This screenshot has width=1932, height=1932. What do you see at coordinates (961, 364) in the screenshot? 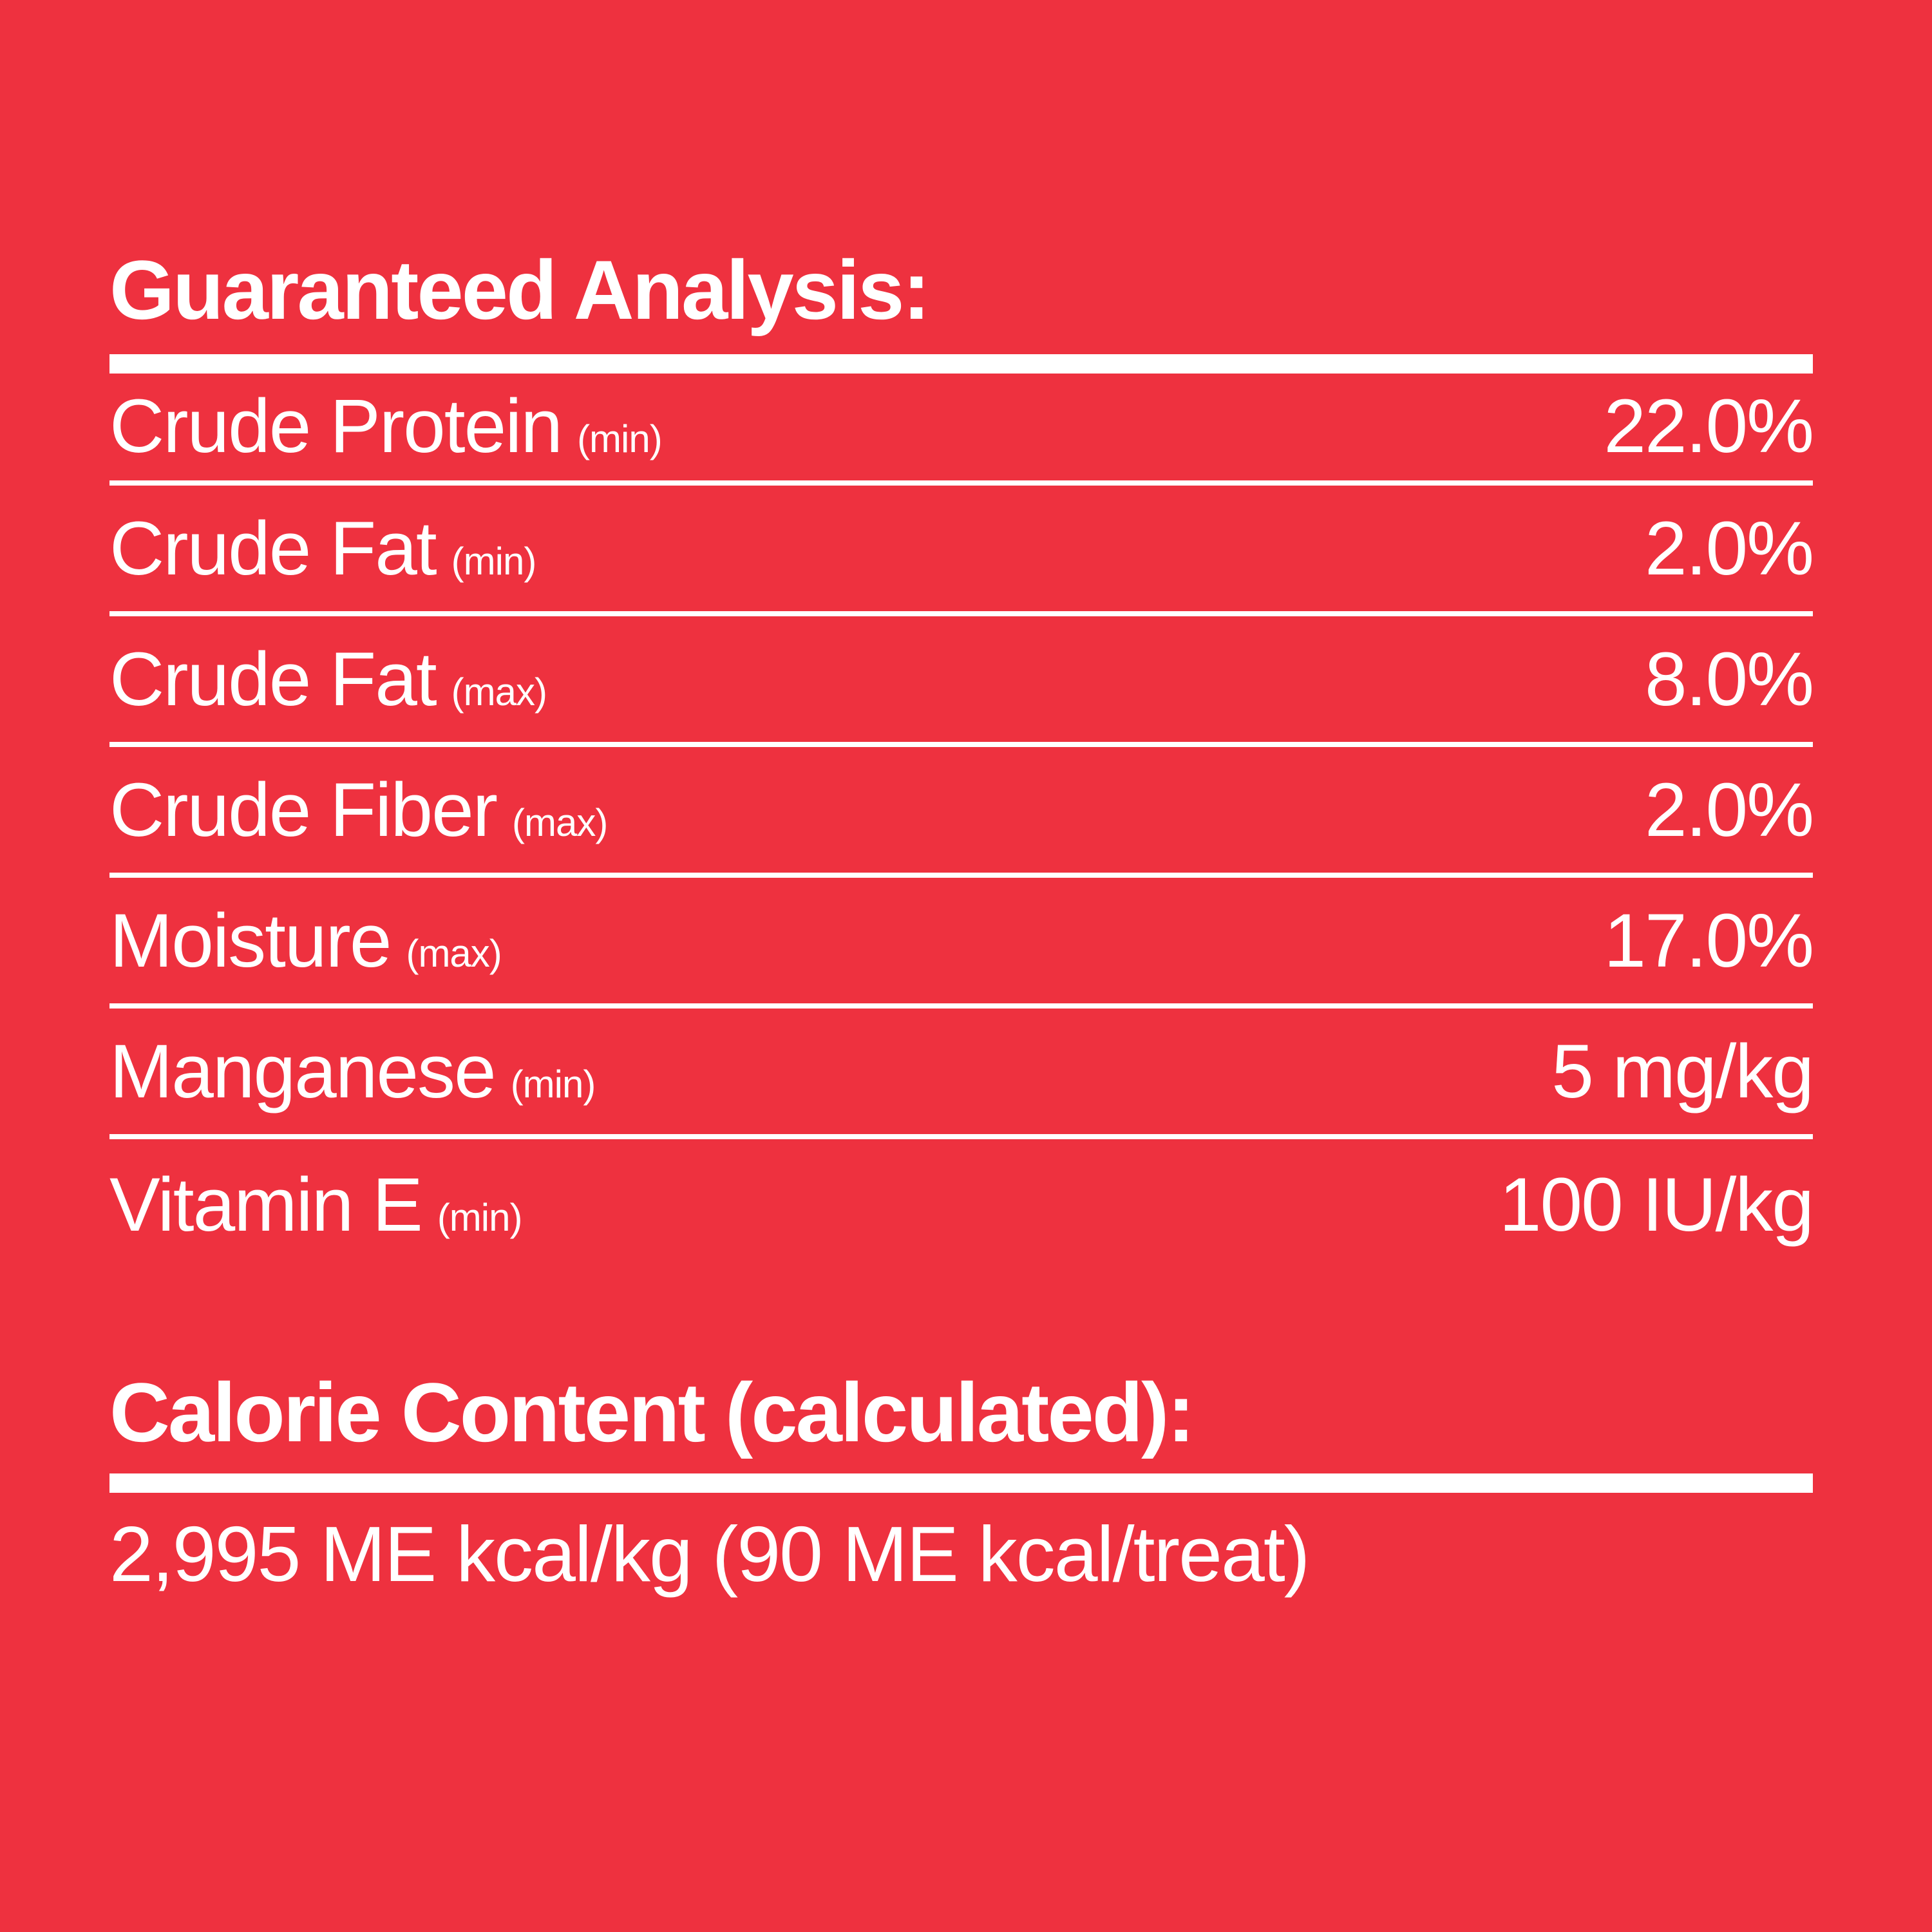
I see `guaranteed-analysis-rule` at bounding box center [961, 364].